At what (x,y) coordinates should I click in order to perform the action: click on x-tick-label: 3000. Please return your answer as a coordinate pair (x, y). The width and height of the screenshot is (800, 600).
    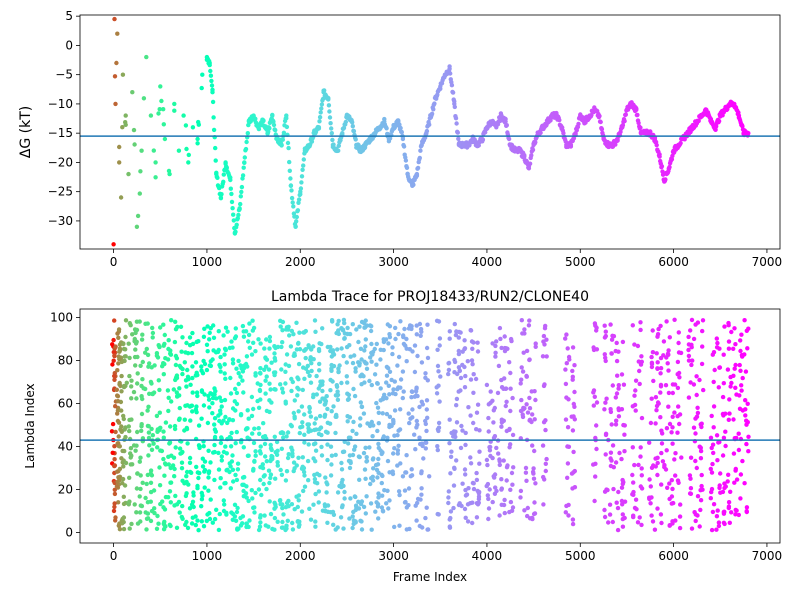
    Looking at the image, I should click on (393, 556).